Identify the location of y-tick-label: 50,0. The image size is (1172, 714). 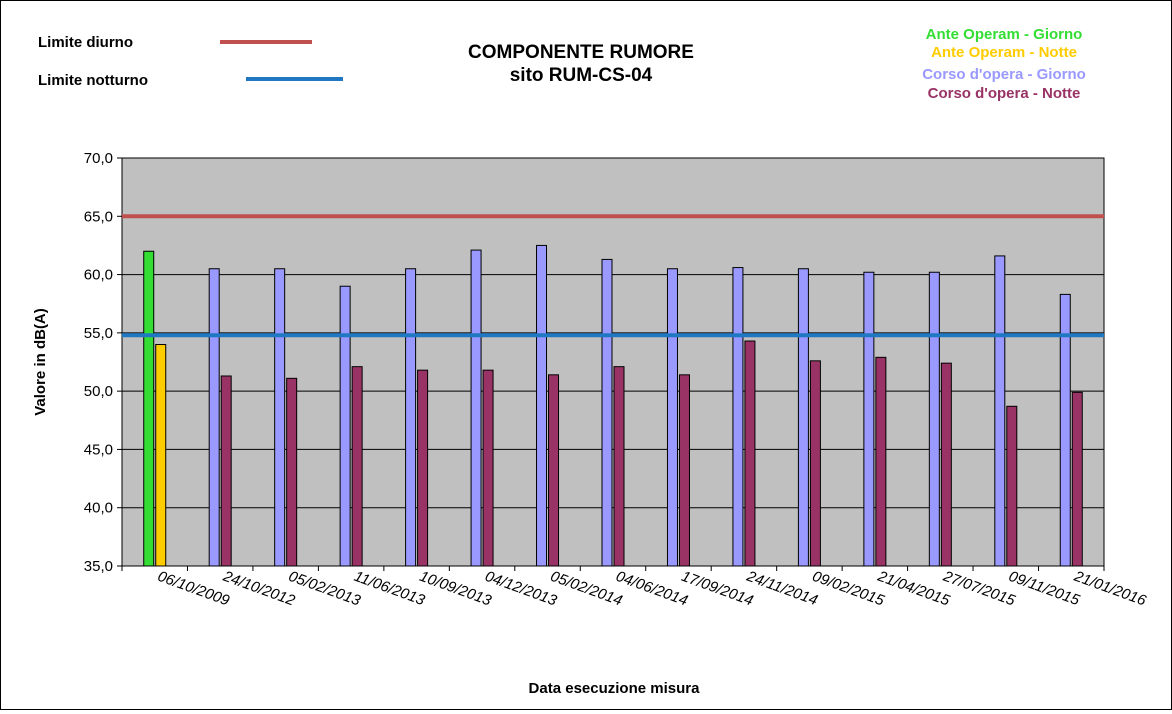
(98, 391).